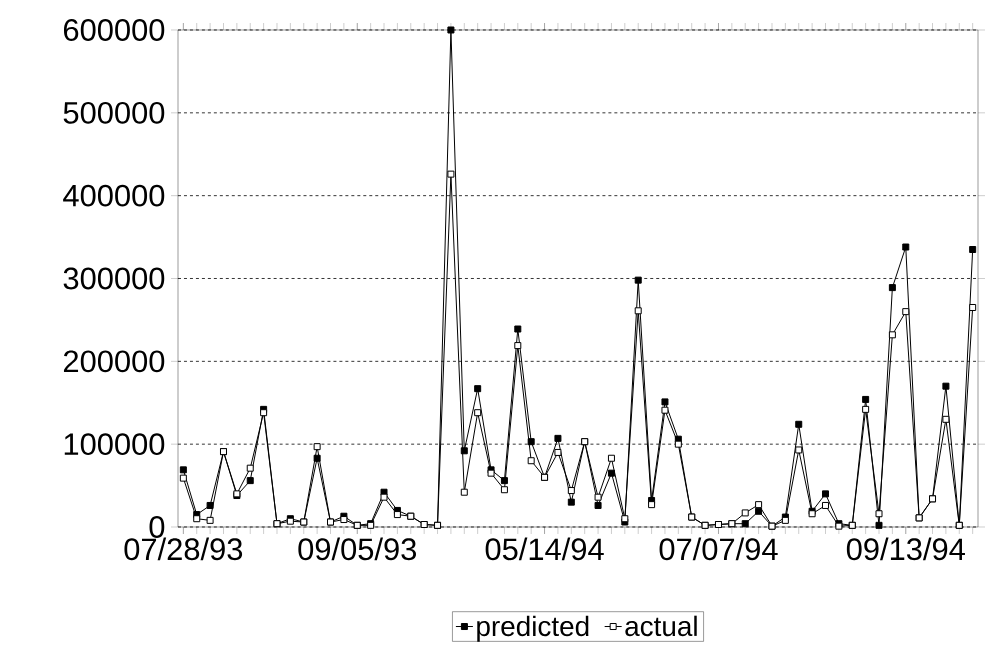  I want to click on y-tick-label: 300000, so click(114, 278).